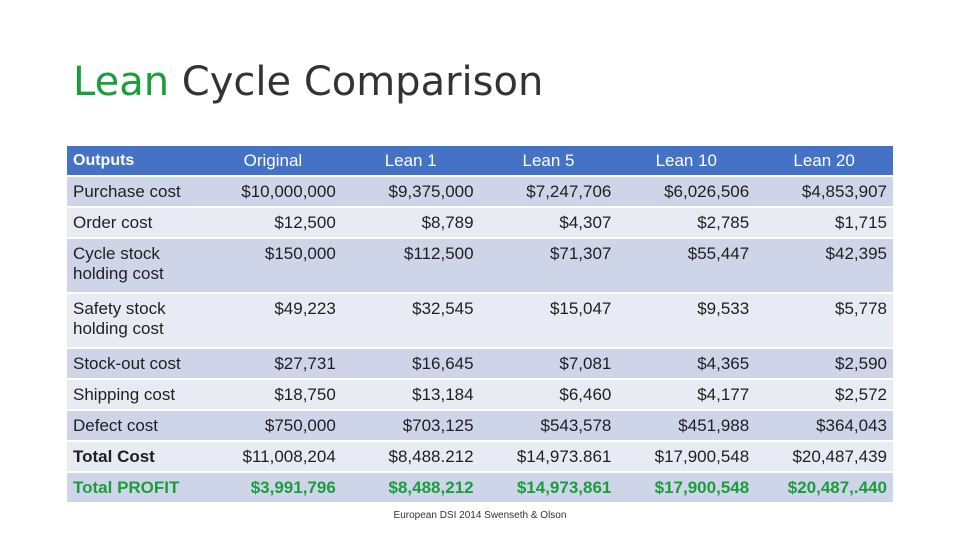  I want to click on slide-title: Lean Cycle Comparison, so click(308, 82).